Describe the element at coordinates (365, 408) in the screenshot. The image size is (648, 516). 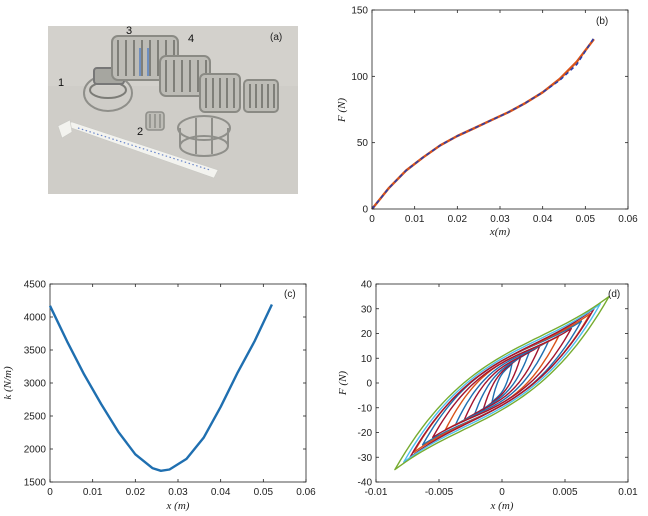
I see `y-tick-label: -10` at that location.